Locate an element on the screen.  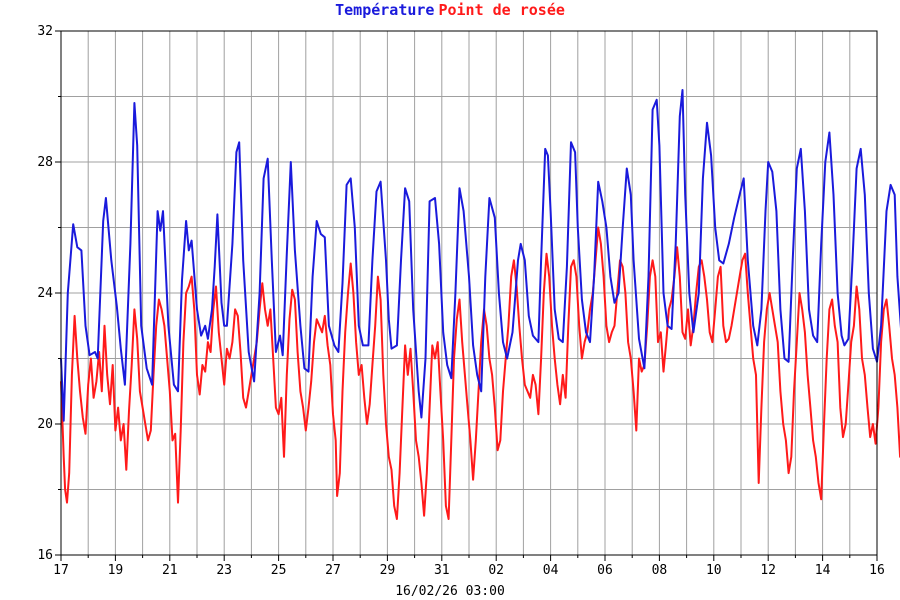
x-tick-label: 06 is located at coordinates (605, 570).